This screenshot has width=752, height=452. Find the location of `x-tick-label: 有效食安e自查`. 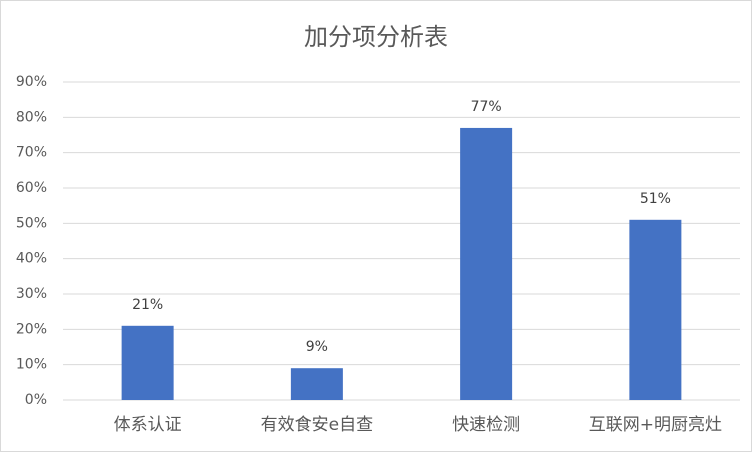

x-tick-label: 有效食安e自查 is located at coordinates (317, 425).